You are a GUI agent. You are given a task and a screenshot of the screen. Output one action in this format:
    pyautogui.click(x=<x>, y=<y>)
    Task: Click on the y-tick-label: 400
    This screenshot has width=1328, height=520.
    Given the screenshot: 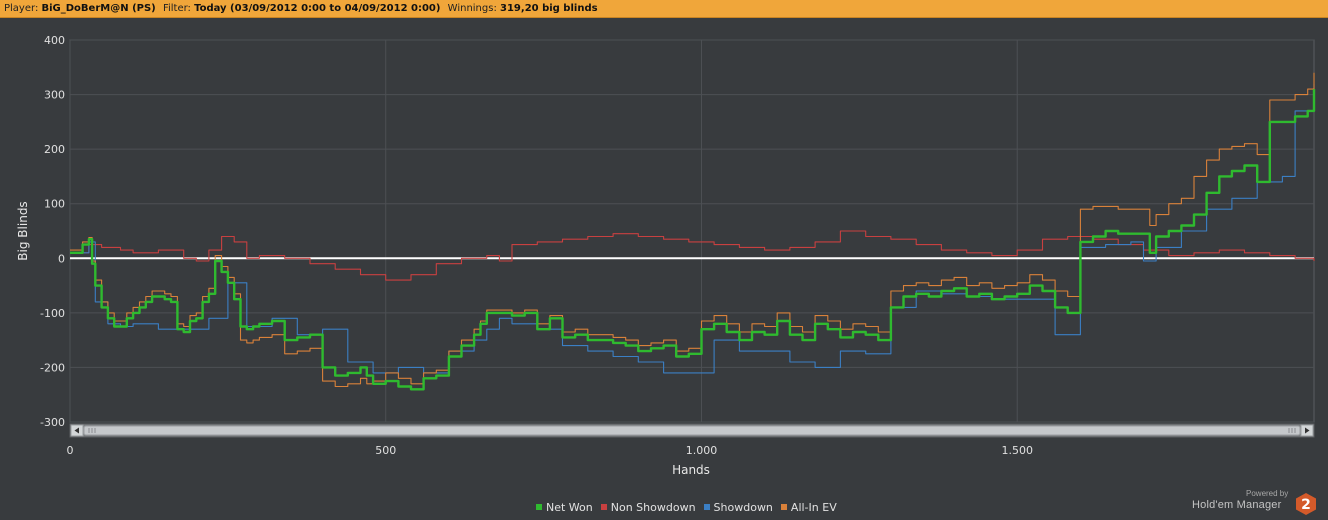 What is the action you would take?
    pyautogui.click(x=54, y=40)
    